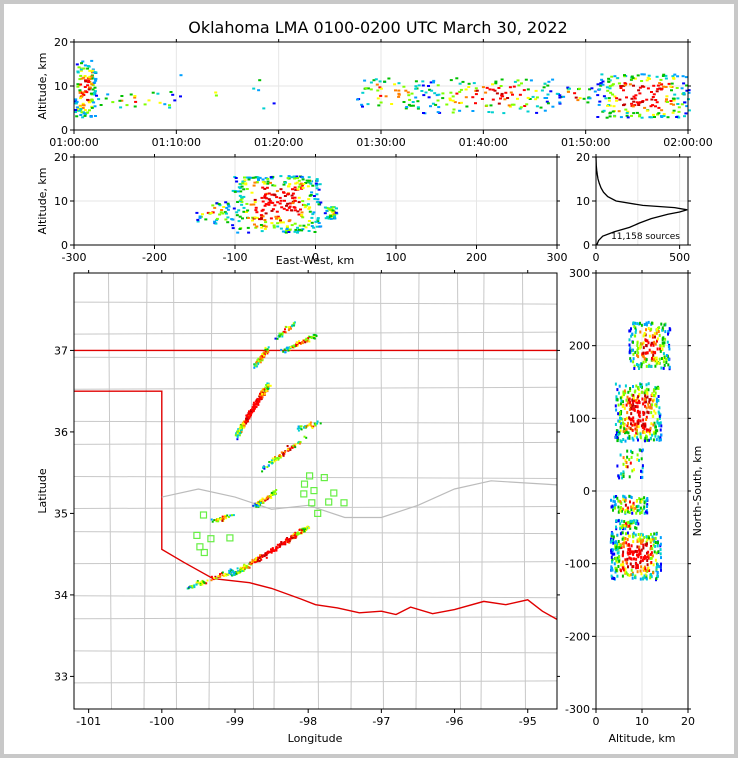 This screenshot has width=738, height=758. What do you see at coordinates (42, 491) in the screenshot?
I see `plan-ylabel: Latitude` at bounding box center [42, 491].